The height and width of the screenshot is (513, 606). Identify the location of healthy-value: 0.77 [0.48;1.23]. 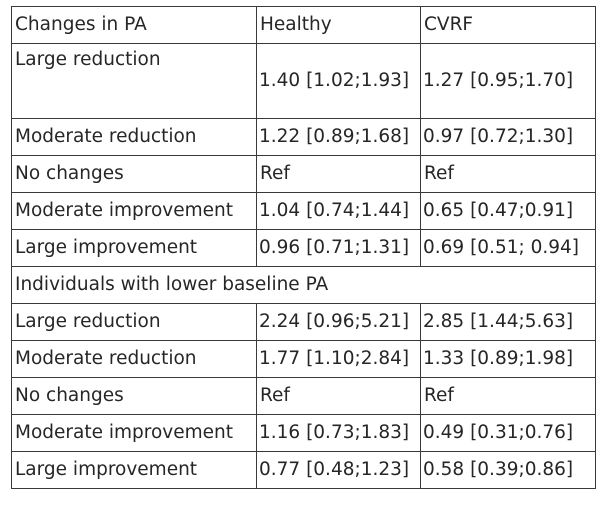
(338, 470).